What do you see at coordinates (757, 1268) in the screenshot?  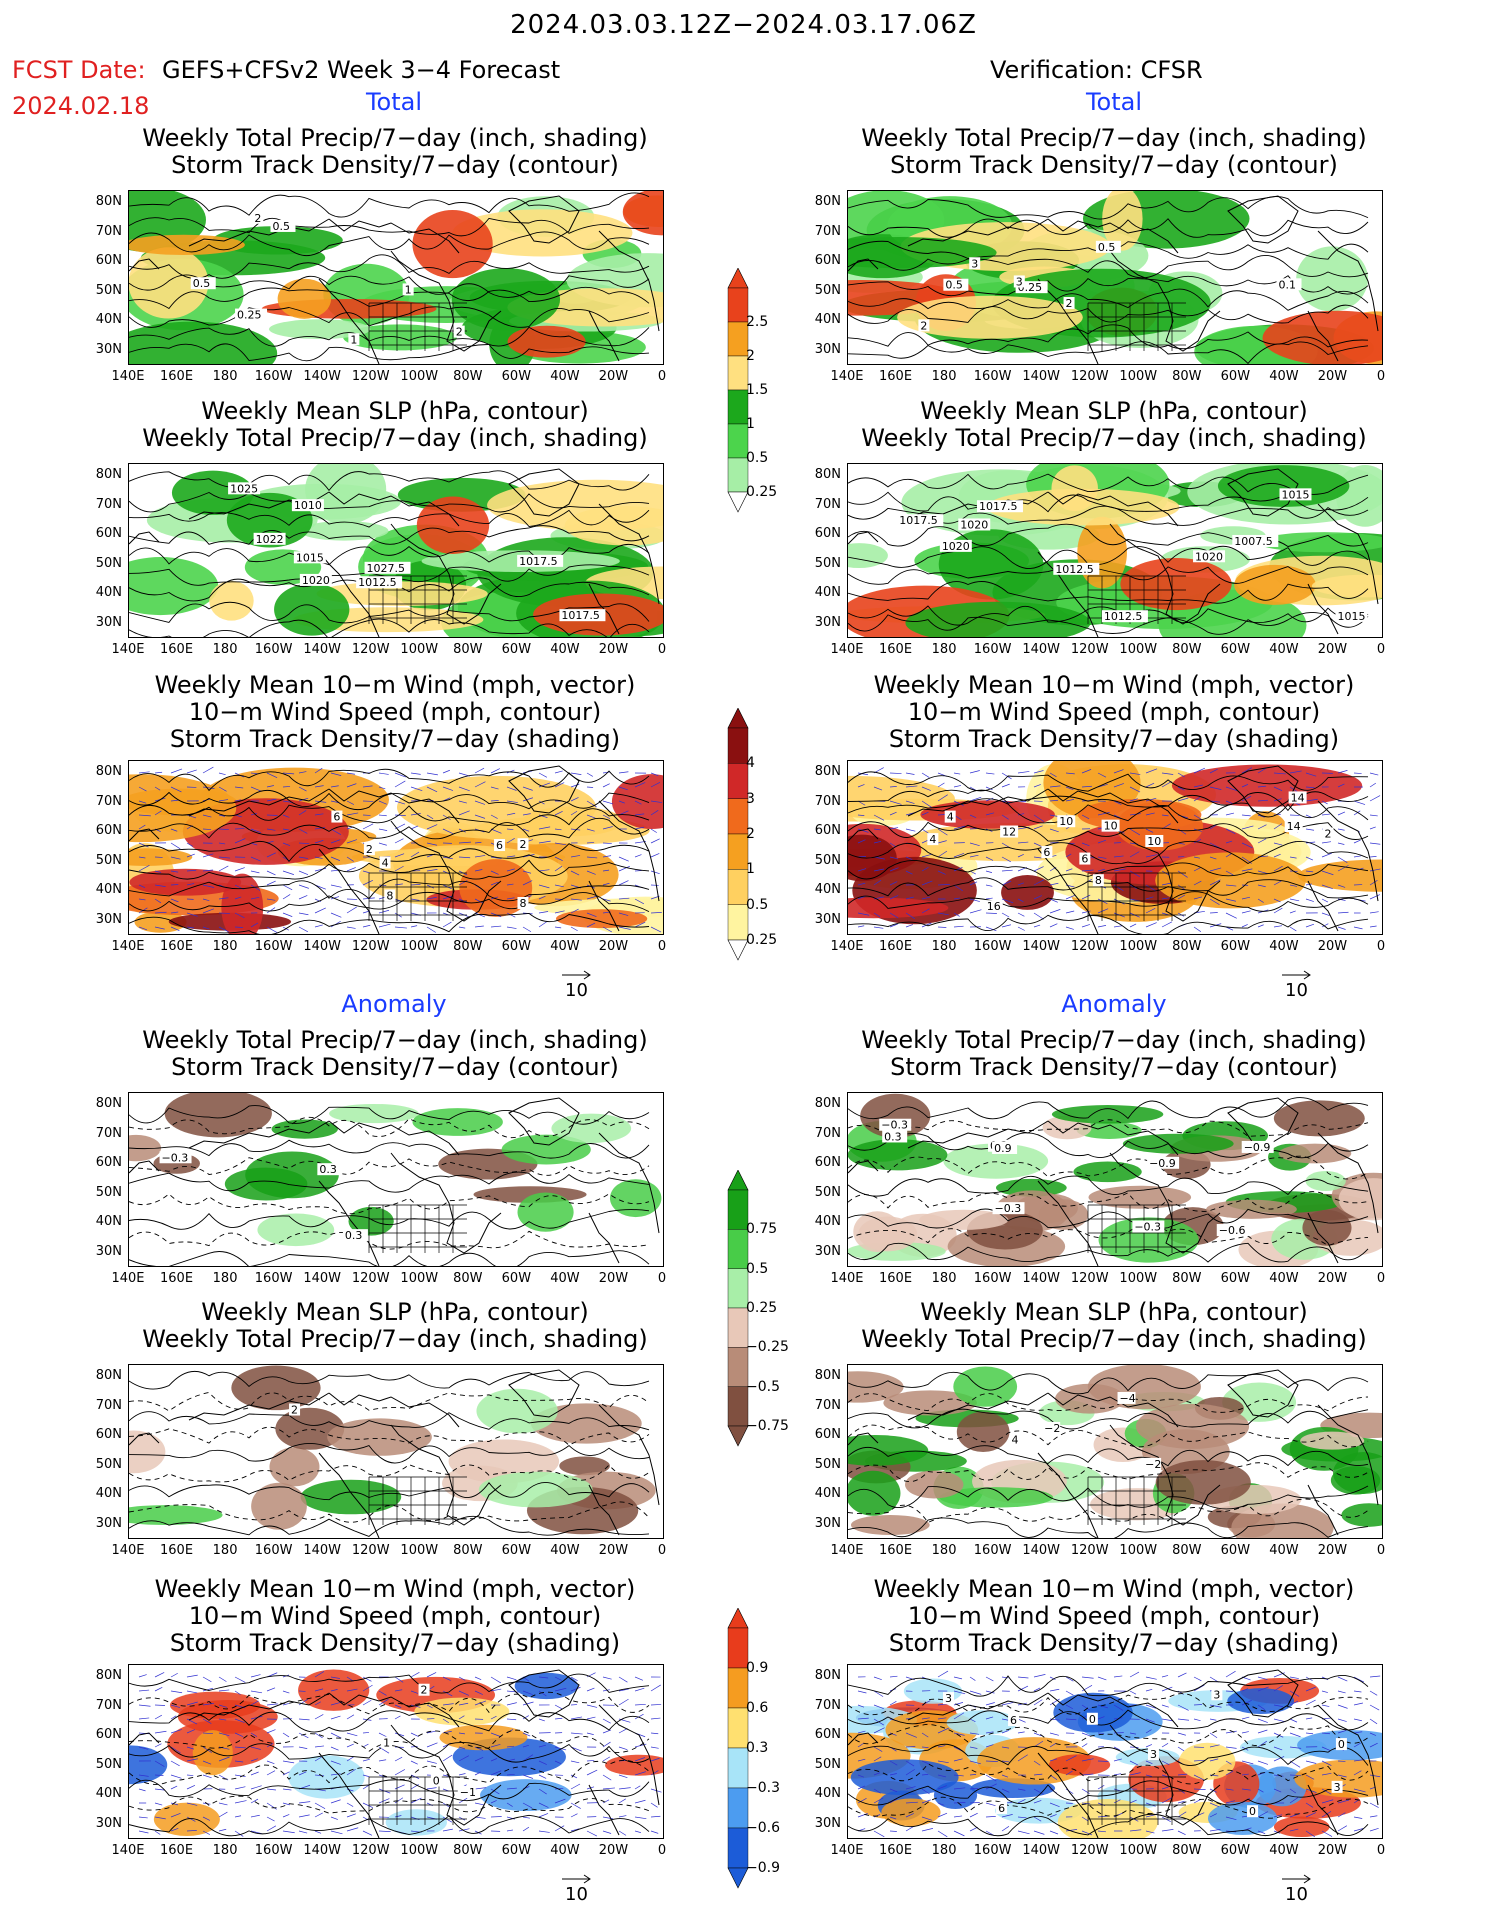 I see `colorbar-label: 0.5` at bounding box center [757, 1268].